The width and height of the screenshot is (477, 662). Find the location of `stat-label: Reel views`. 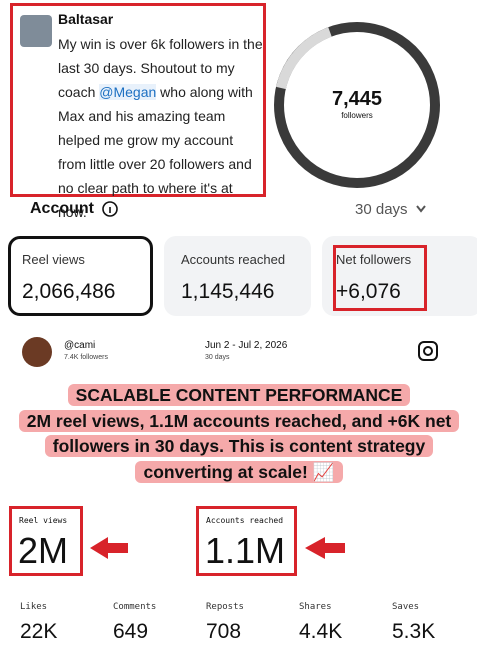

stat-label: Reel views is located at coordinates (43, 520).